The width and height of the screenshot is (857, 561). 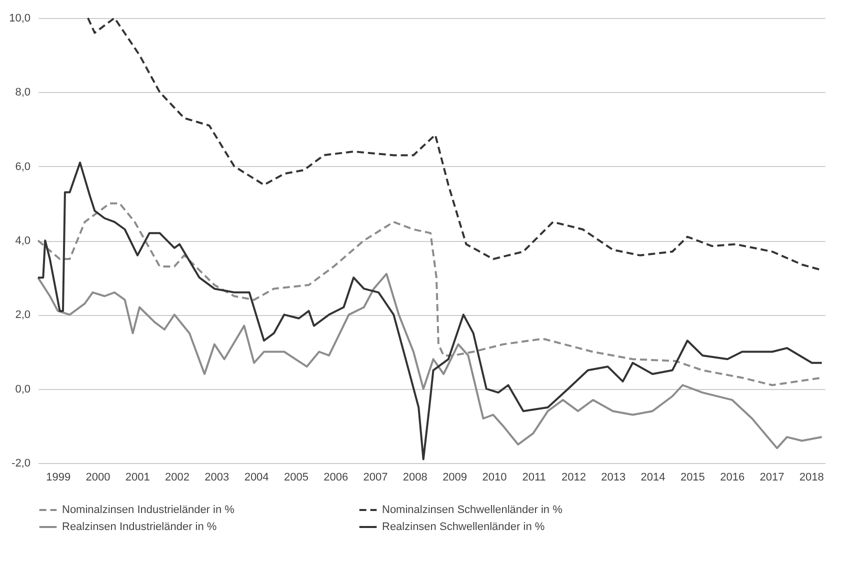 What do you see at coordinates (256, 478) in the screenshot?
I see `x-tick-label: 2004` at bounding box center [256, 478].